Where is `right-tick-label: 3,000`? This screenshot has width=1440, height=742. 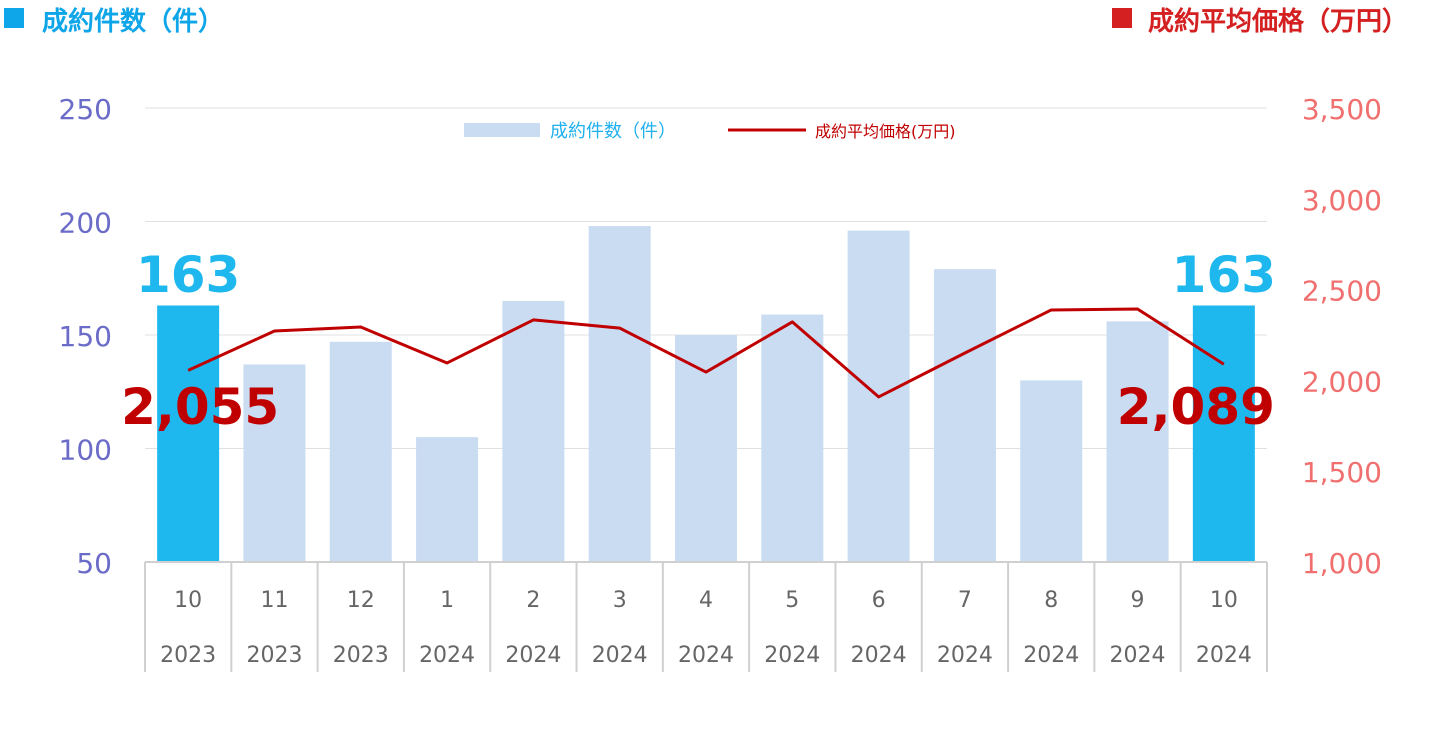 right-tick-label: 3,000 is located at coordinates (1342, 200).